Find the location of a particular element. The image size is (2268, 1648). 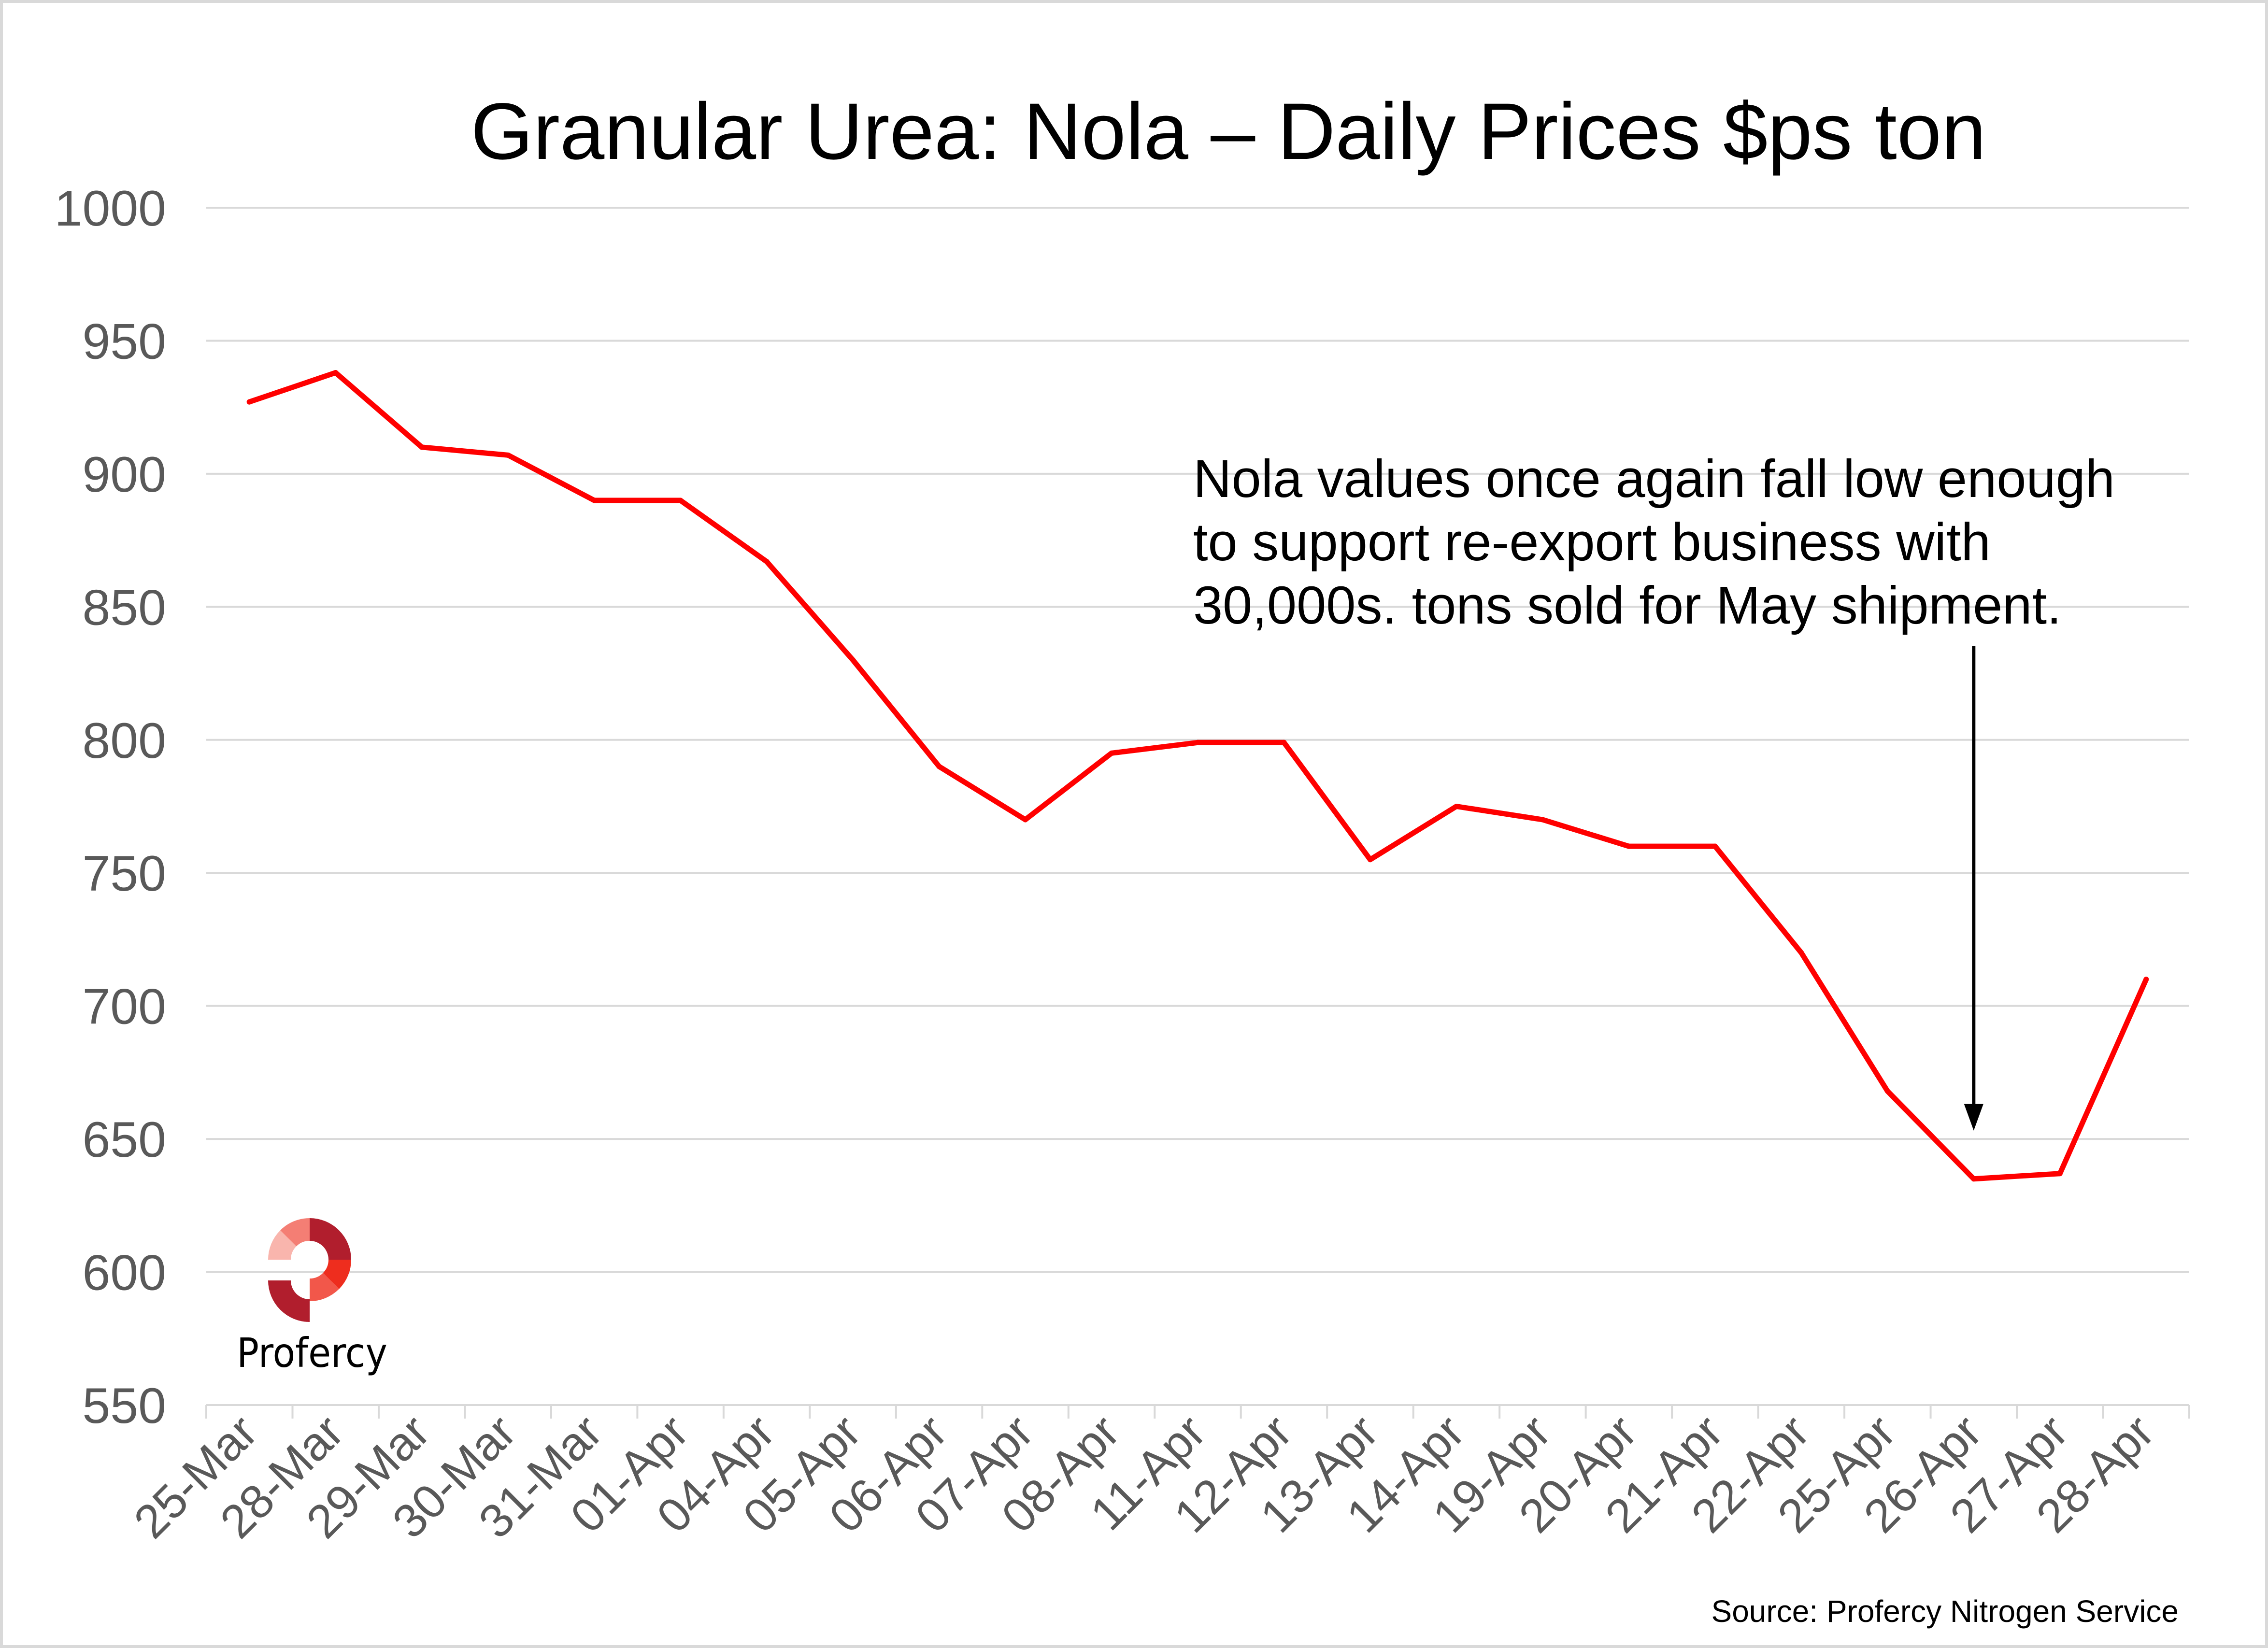

annotation-line-2: to support re-export business with is located at coordinates (1592, 542).